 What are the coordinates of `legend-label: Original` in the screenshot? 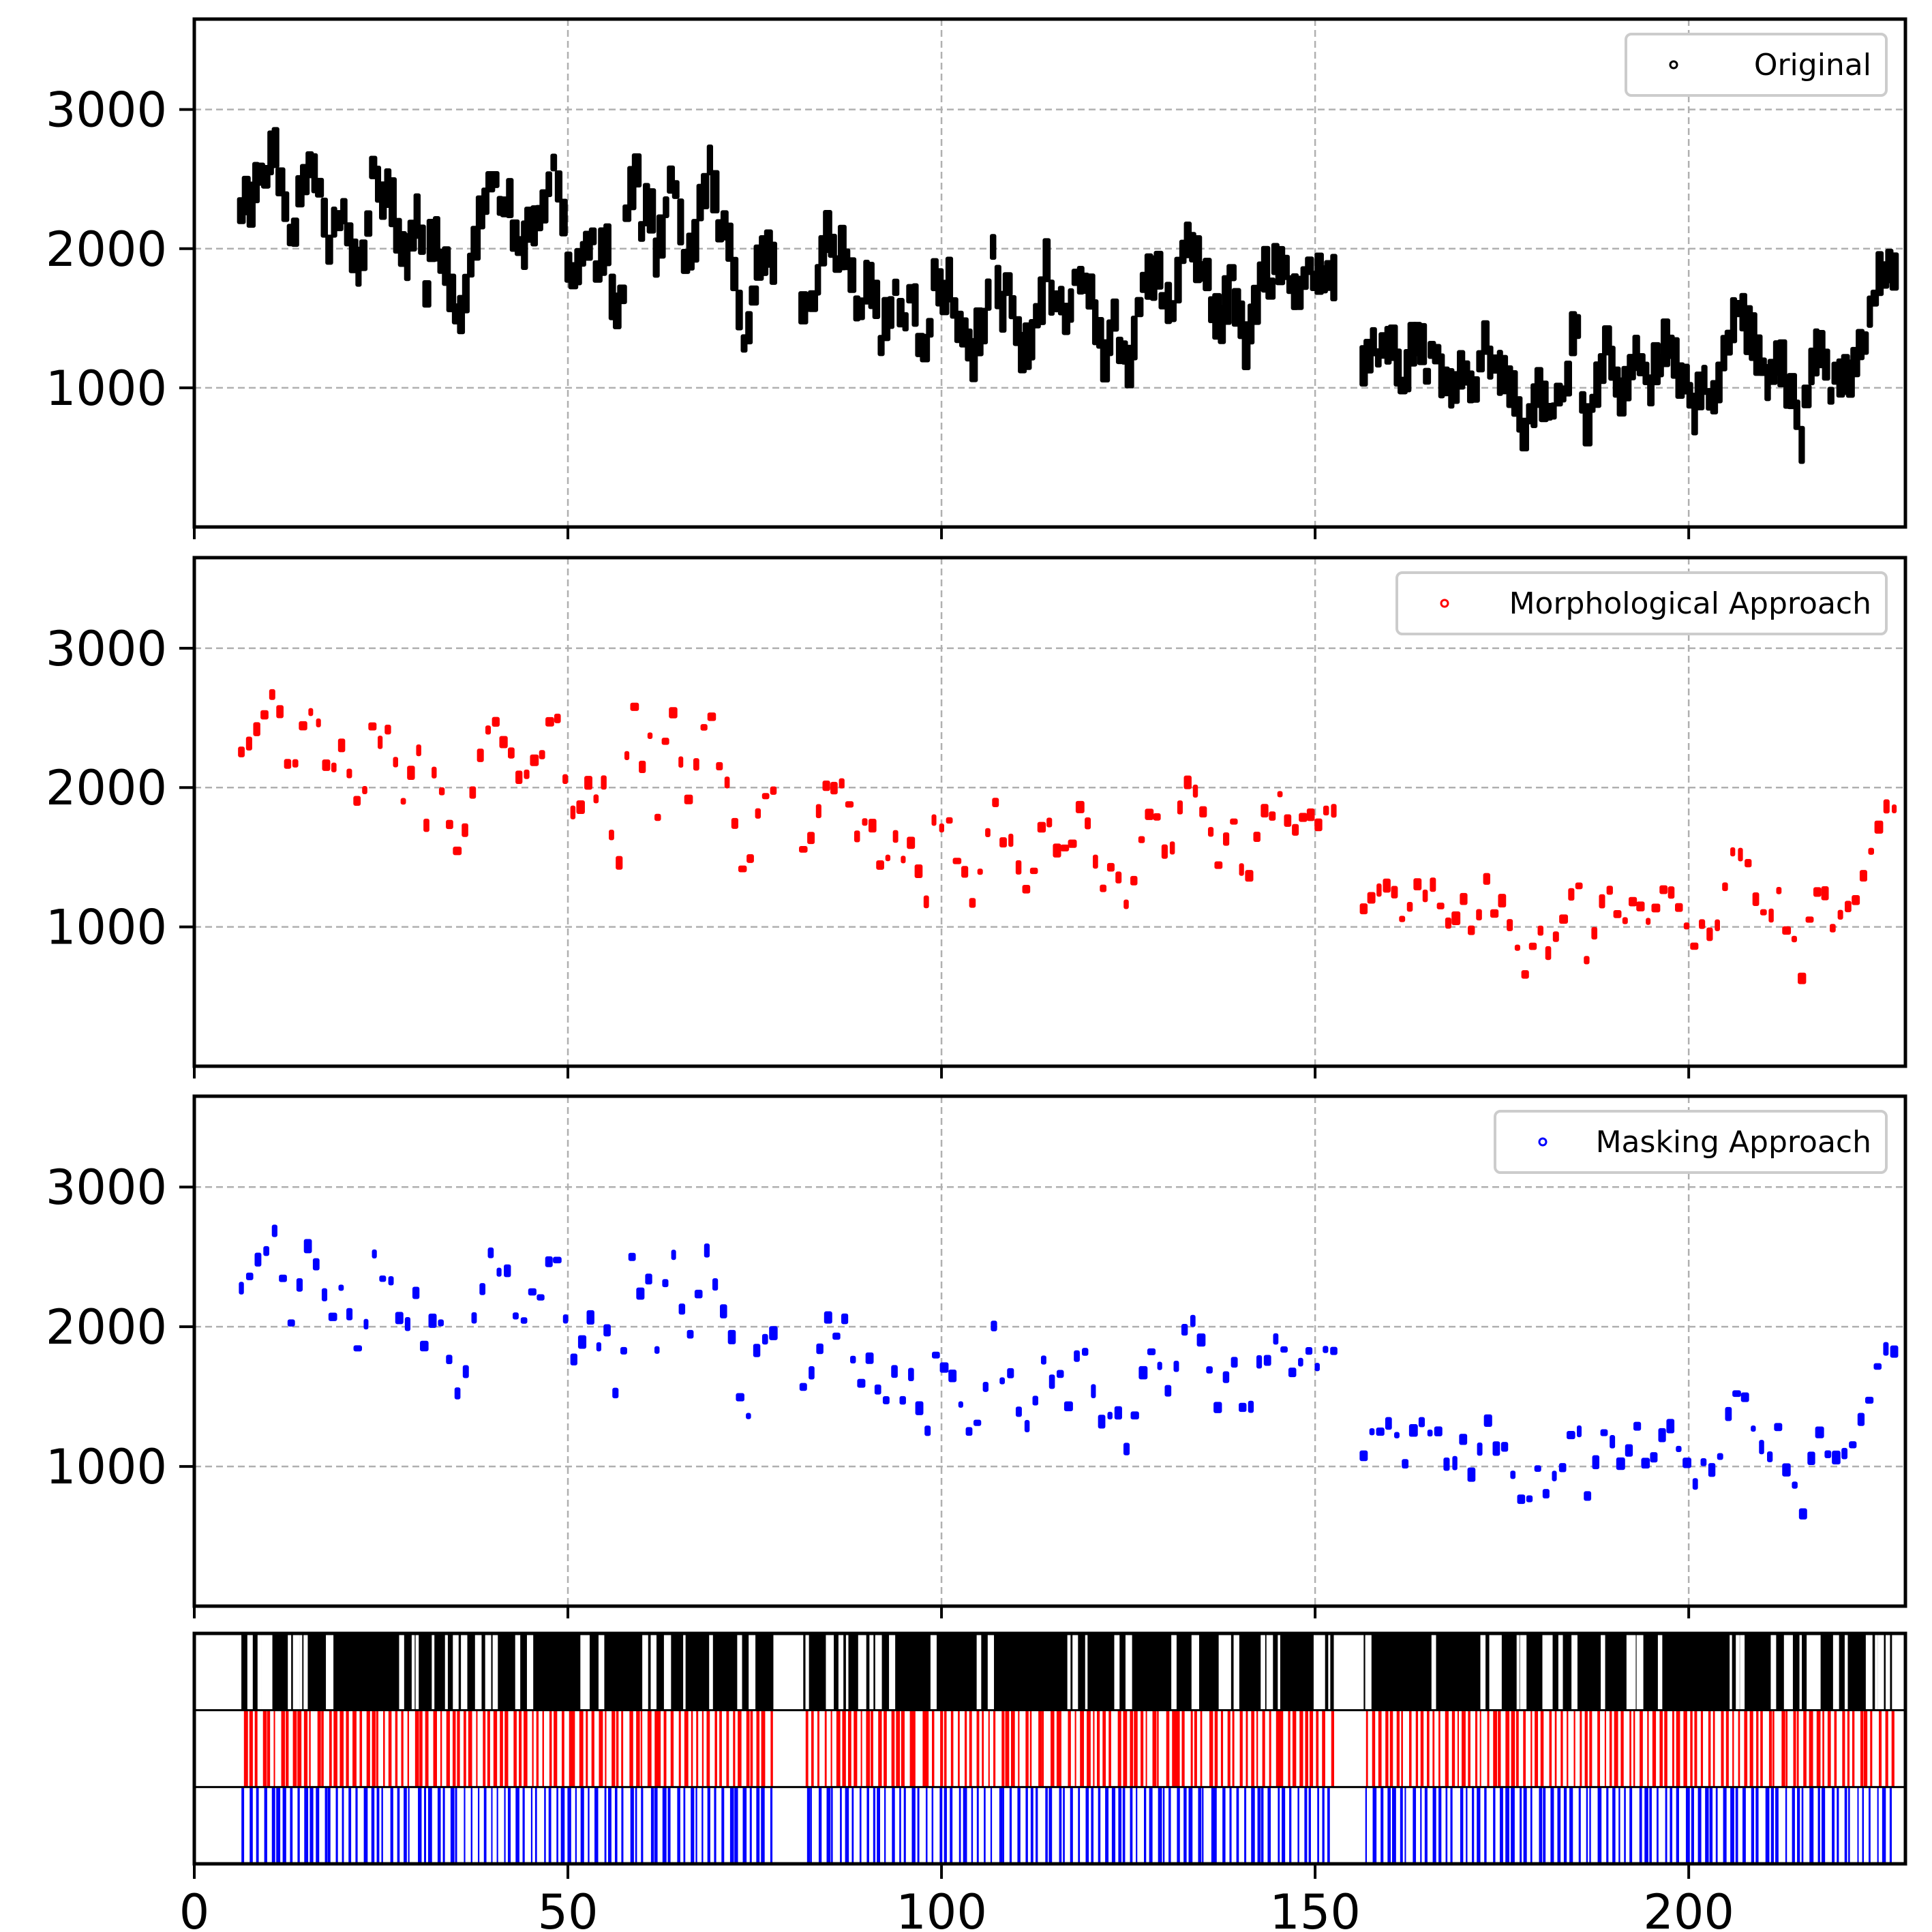 It's located at (1812, 65).